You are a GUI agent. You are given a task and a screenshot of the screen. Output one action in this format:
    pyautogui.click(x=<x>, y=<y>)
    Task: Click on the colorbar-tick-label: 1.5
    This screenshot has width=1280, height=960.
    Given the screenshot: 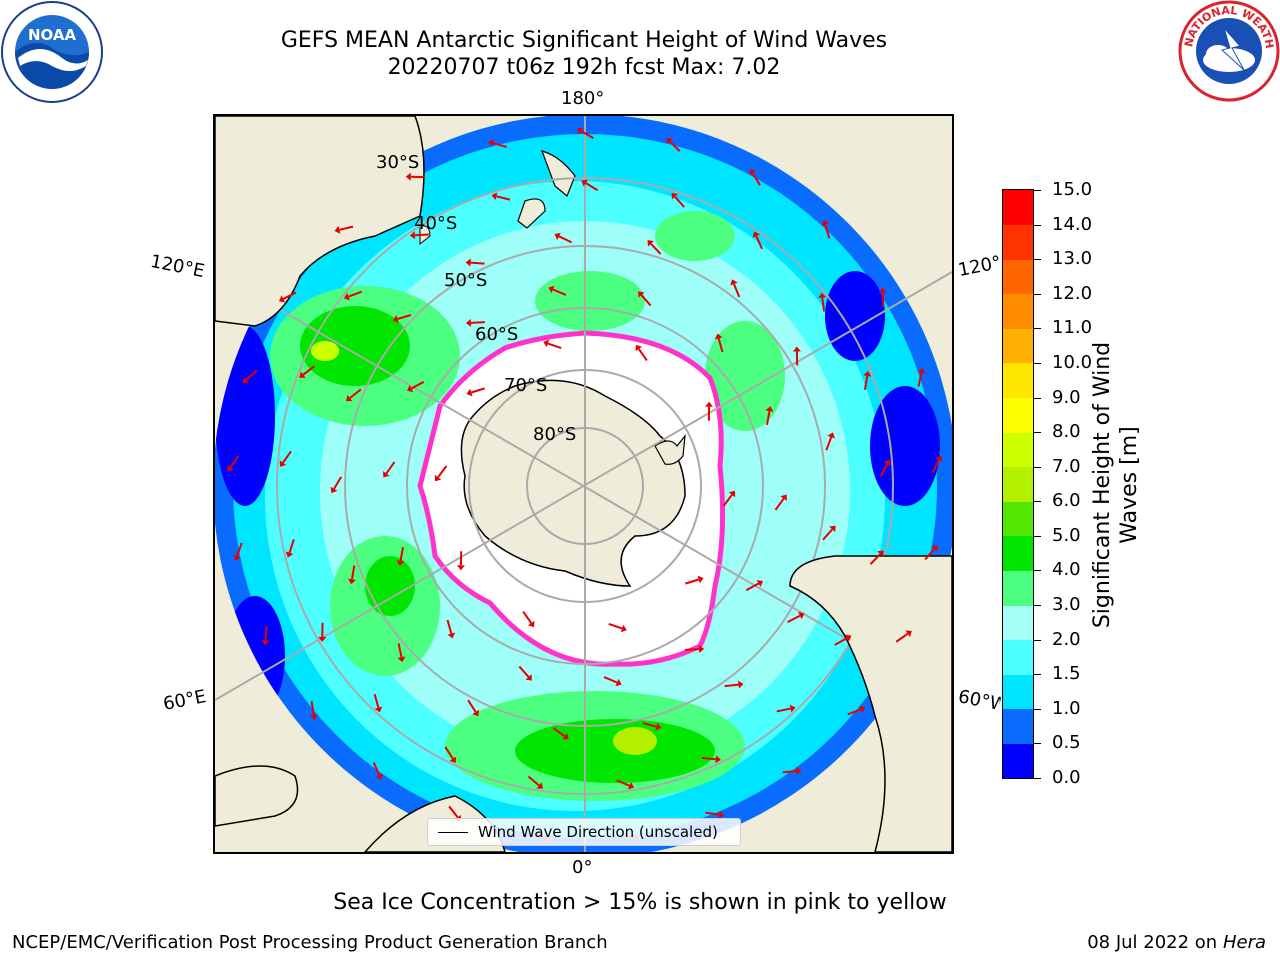 What is the action you would take?
    pyautogui.click(x=1066, y=674)
    